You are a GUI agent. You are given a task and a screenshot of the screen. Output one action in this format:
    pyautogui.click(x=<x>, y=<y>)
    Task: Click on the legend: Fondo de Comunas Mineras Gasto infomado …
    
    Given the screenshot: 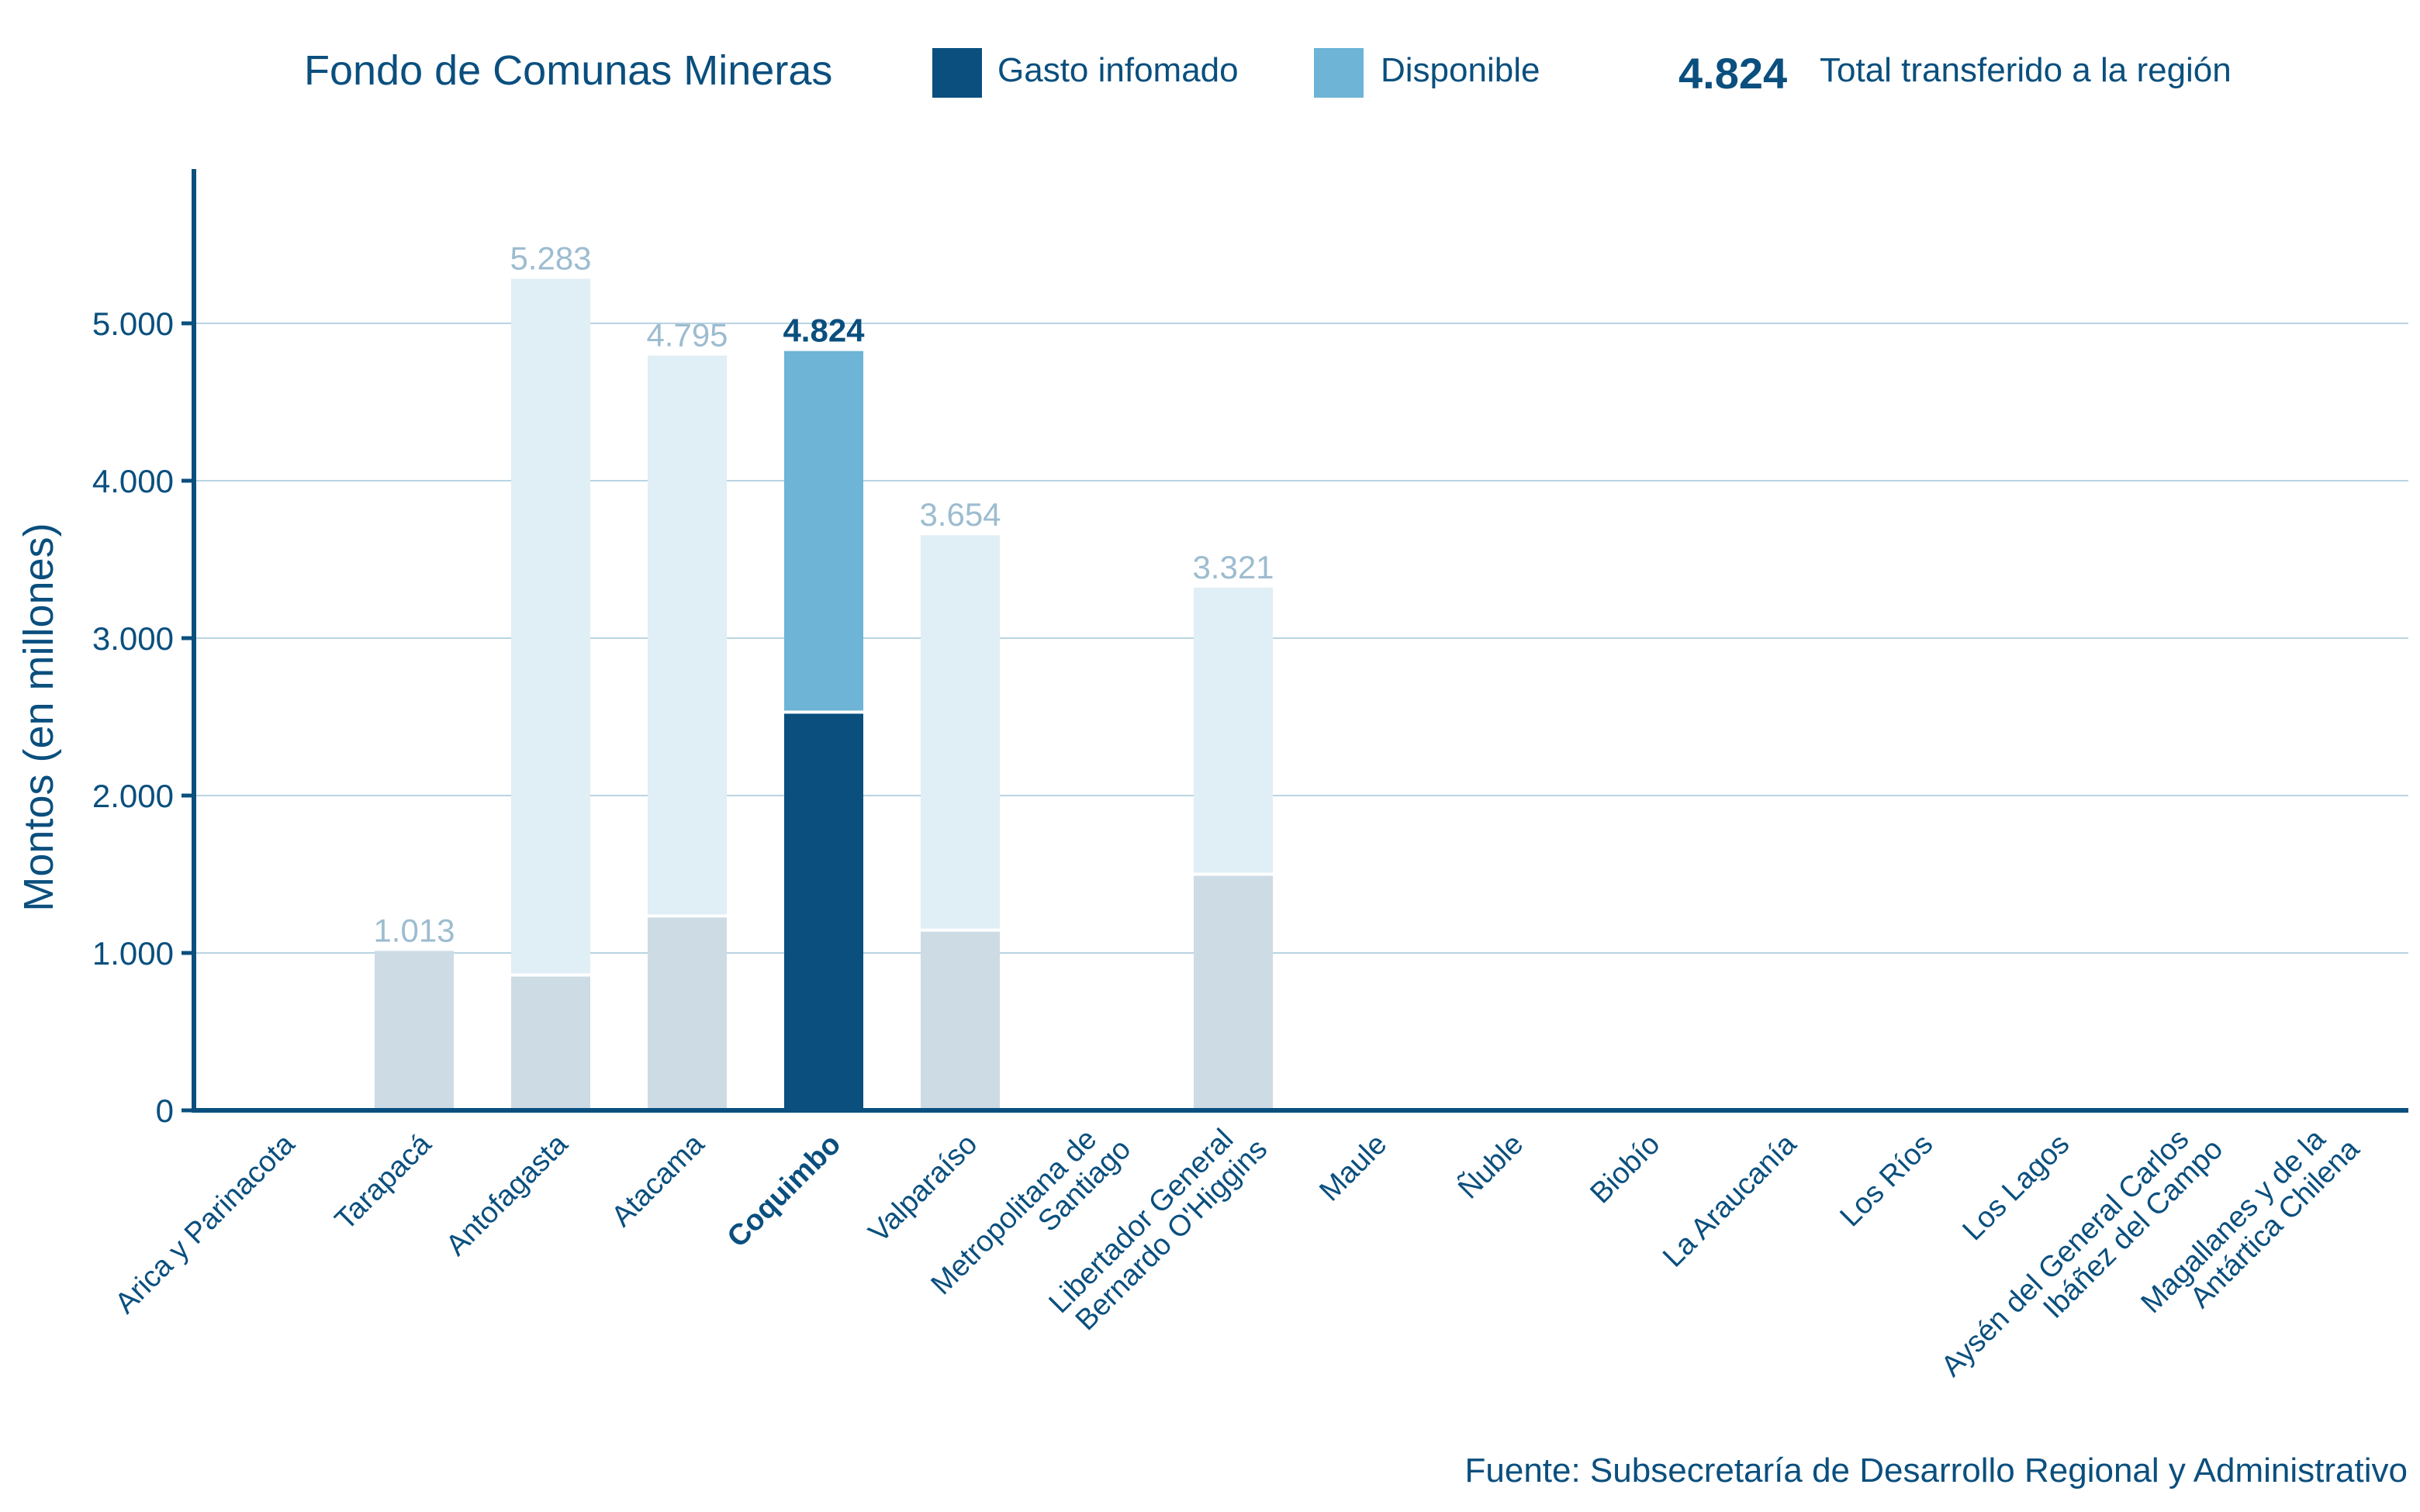 What is the action you would take?
    pyautogui.click(x=1210, y=70)
    